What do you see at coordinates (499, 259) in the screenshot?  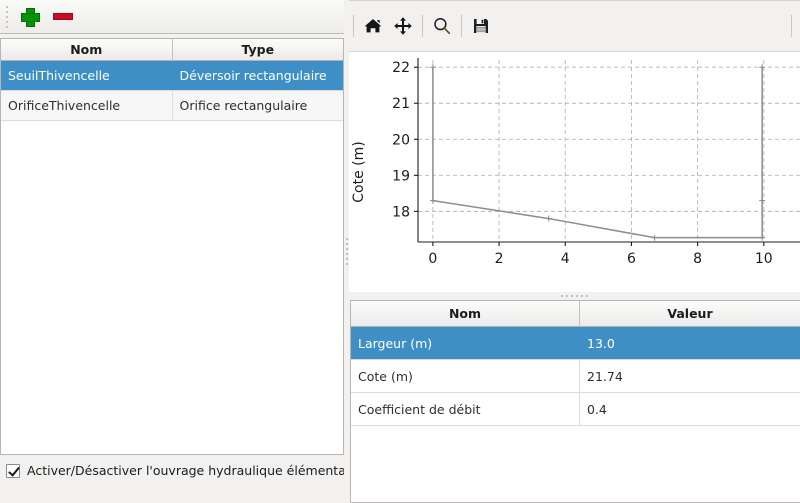 I see `x-tick-label: 2` at bounding box center [499, 259].